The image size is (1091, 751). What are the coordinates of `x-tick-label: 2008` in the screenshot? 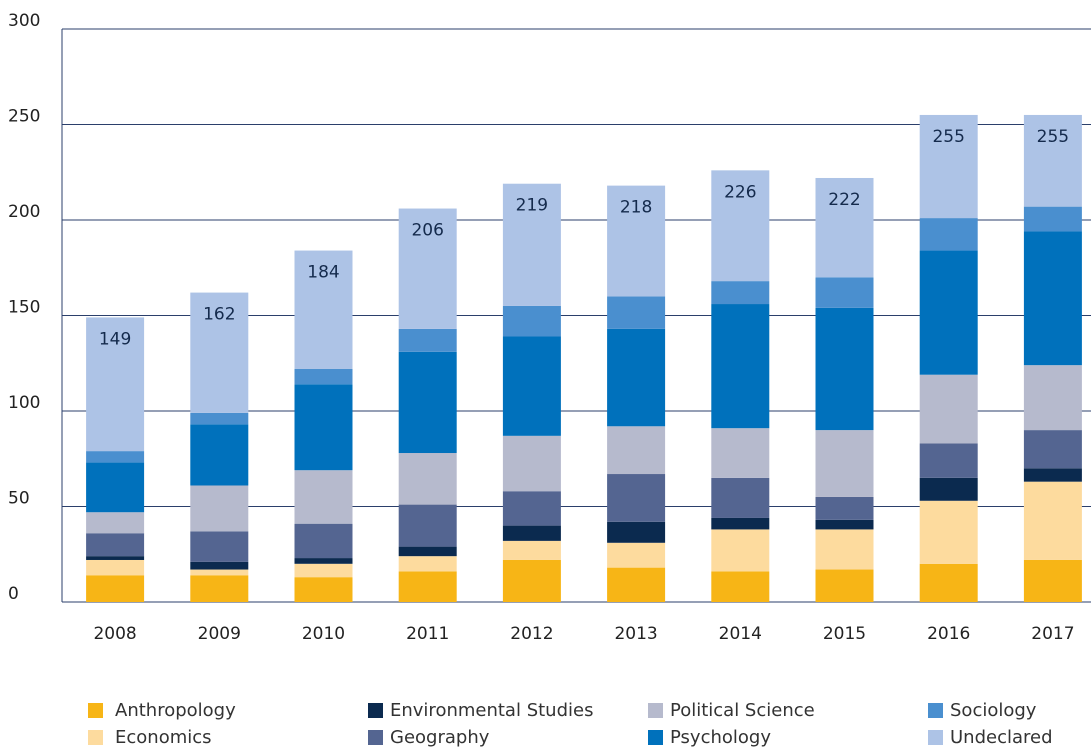 It's located at (114, 634).